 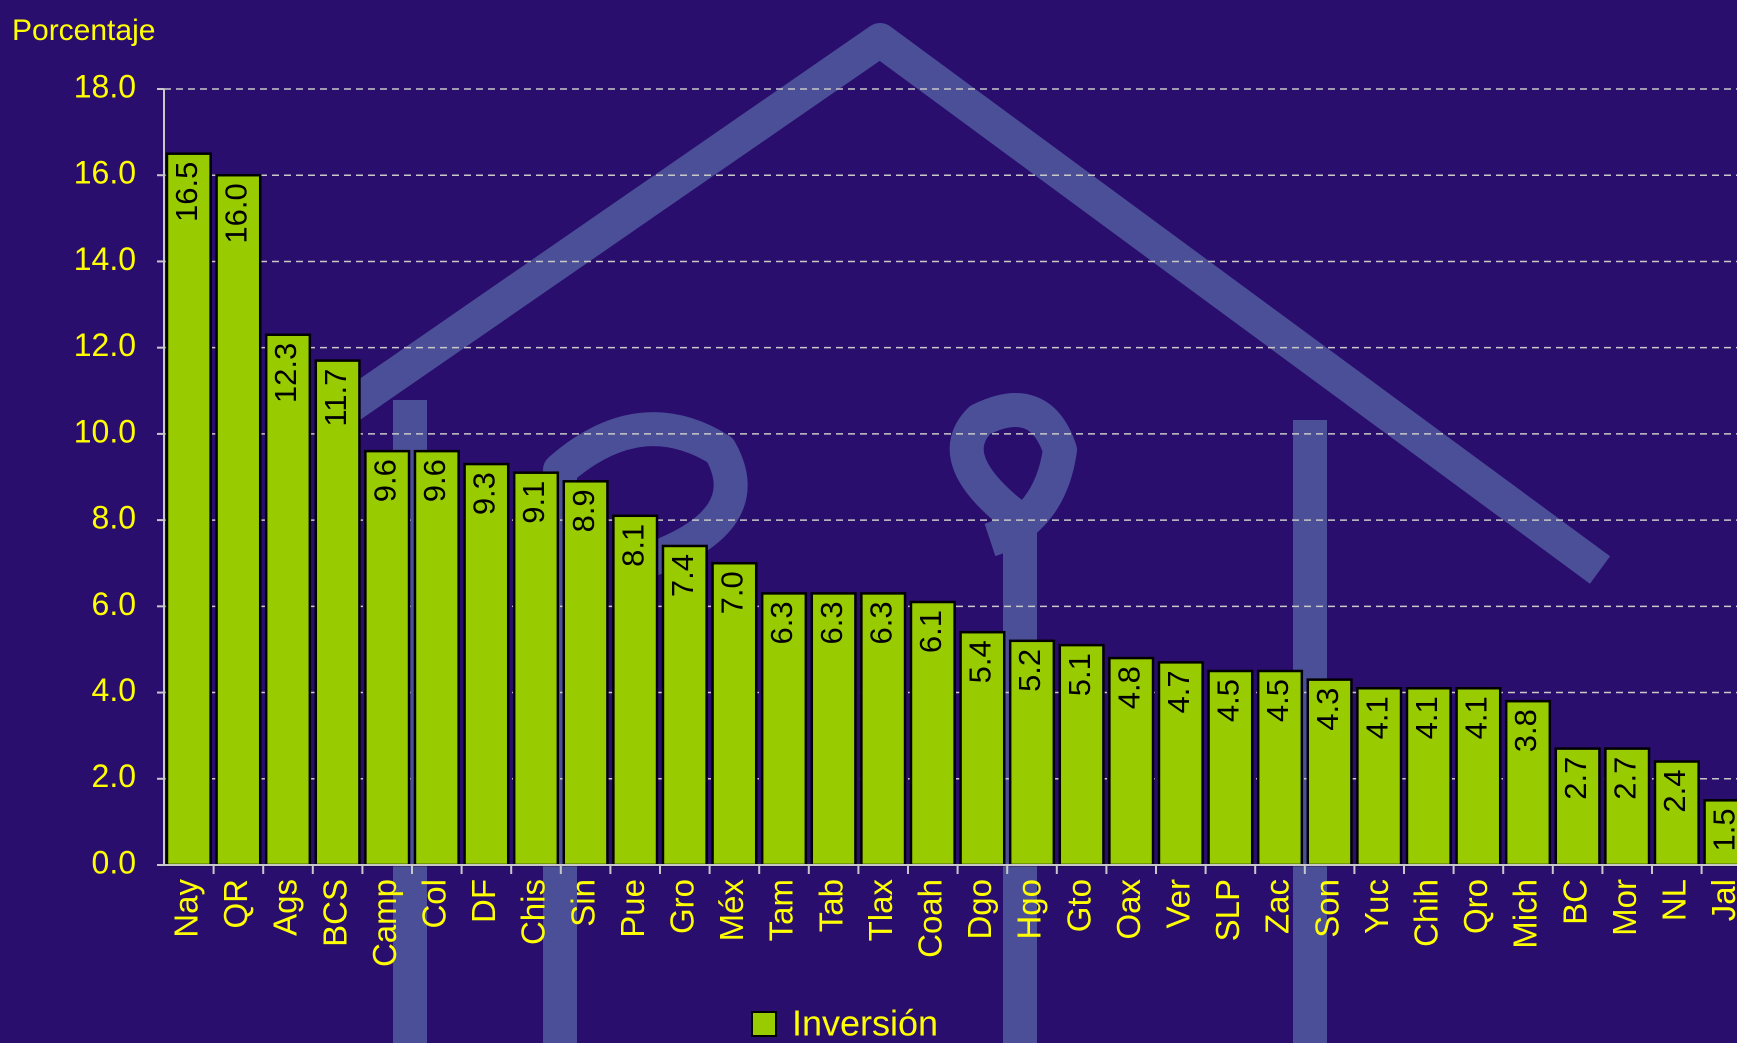 I want to click on x-tick-label: NL, so click(x=1674, y=900).